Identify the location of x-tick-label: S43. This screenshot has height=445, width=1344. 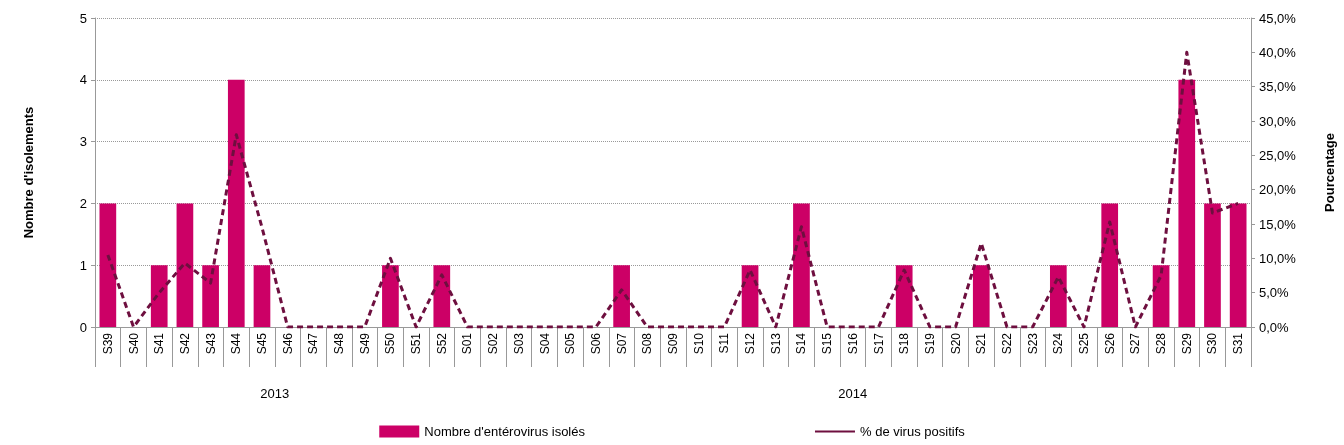
(210, 343).